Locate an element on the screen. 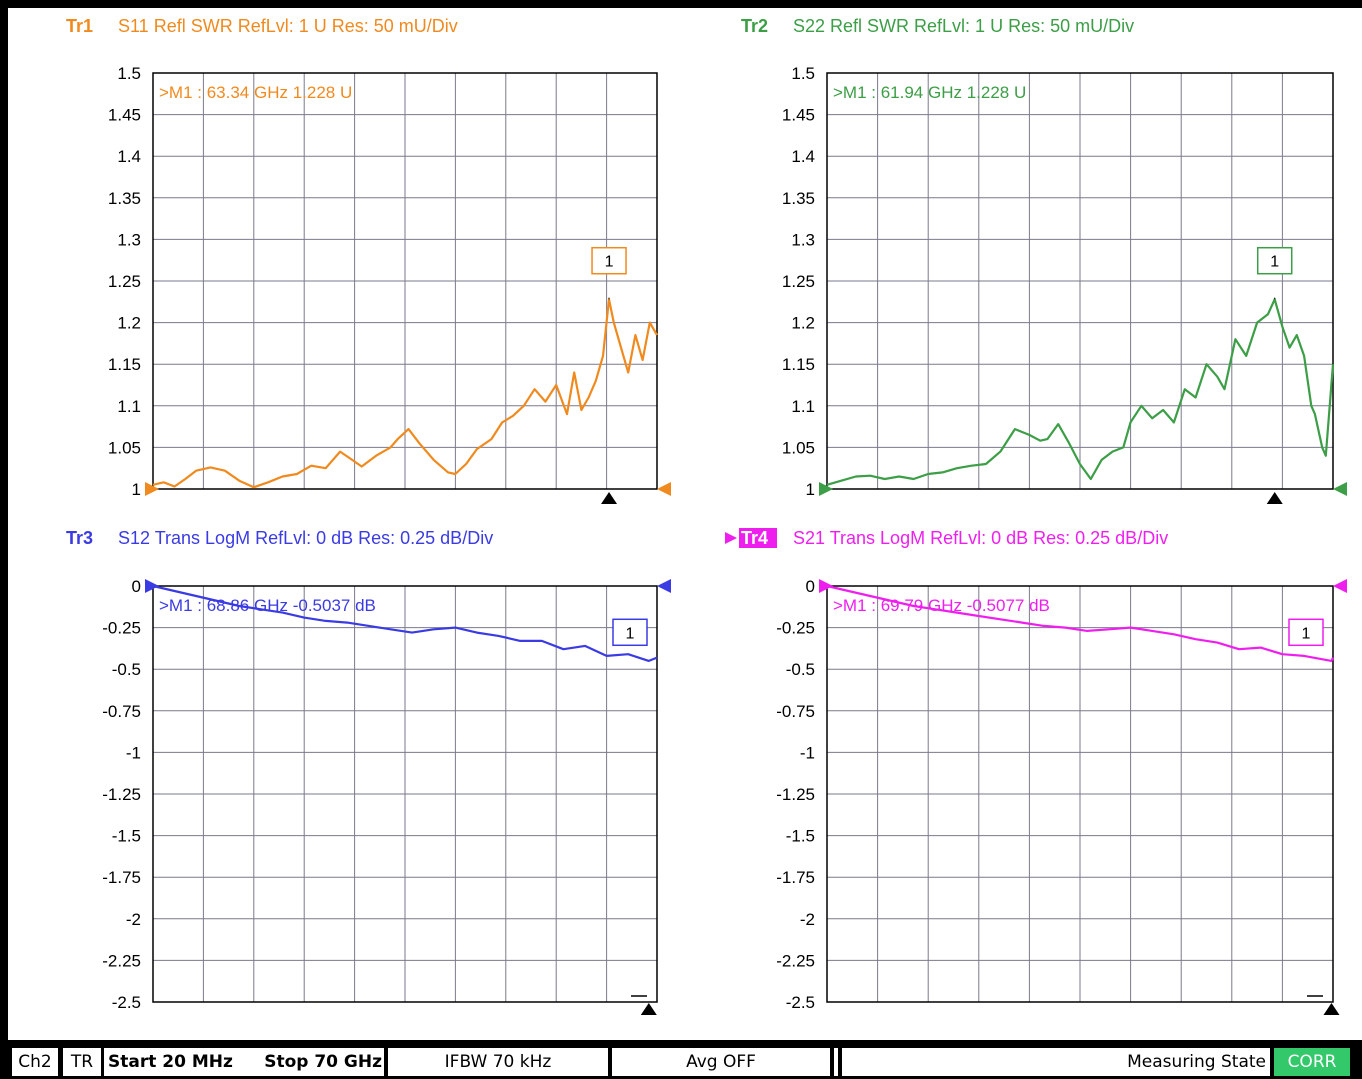 Image resolution: width=1362 pixels, height=1079 pixels. trace-title: S22 Refl SWR RefLvl: 1 U Res: 50 mU/Div is located at coordinates (963, 26).